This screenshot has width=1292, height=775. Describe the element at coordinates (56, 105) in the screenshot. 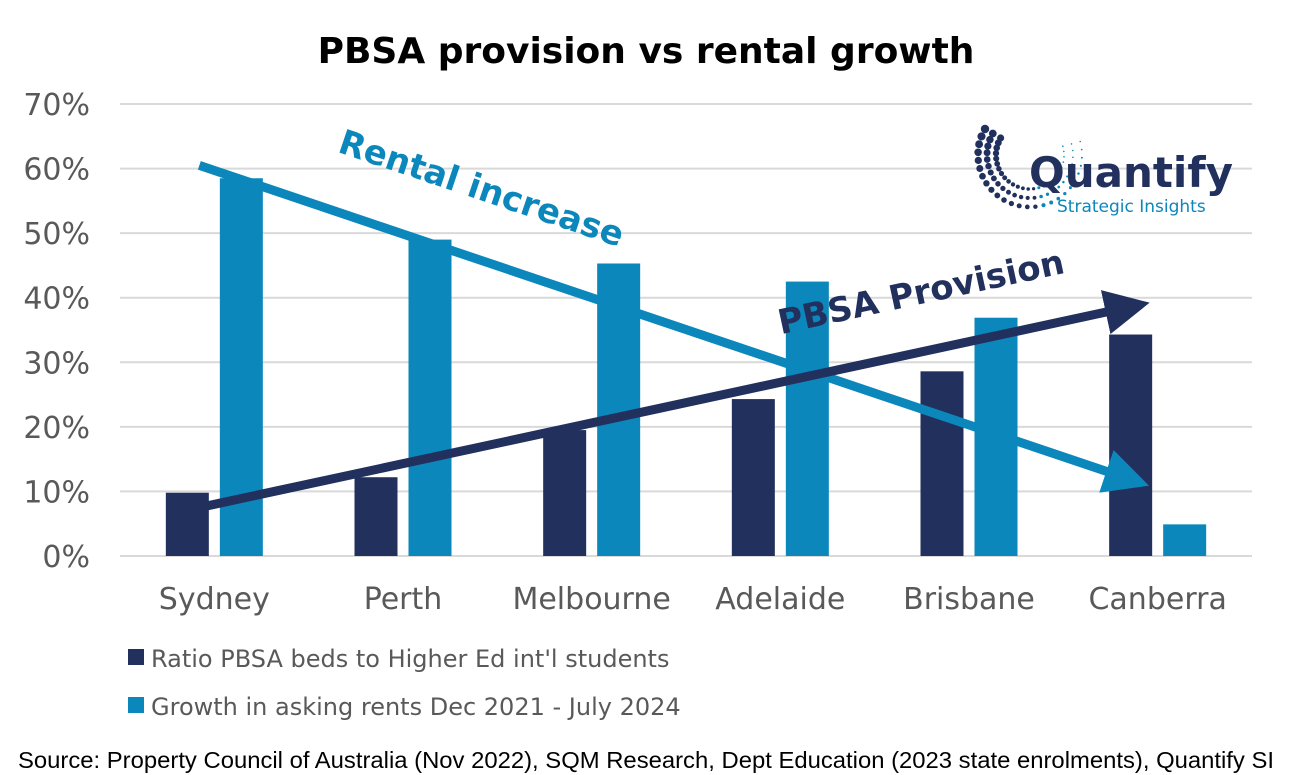

I see `y-tick-label: 70%` at that location.